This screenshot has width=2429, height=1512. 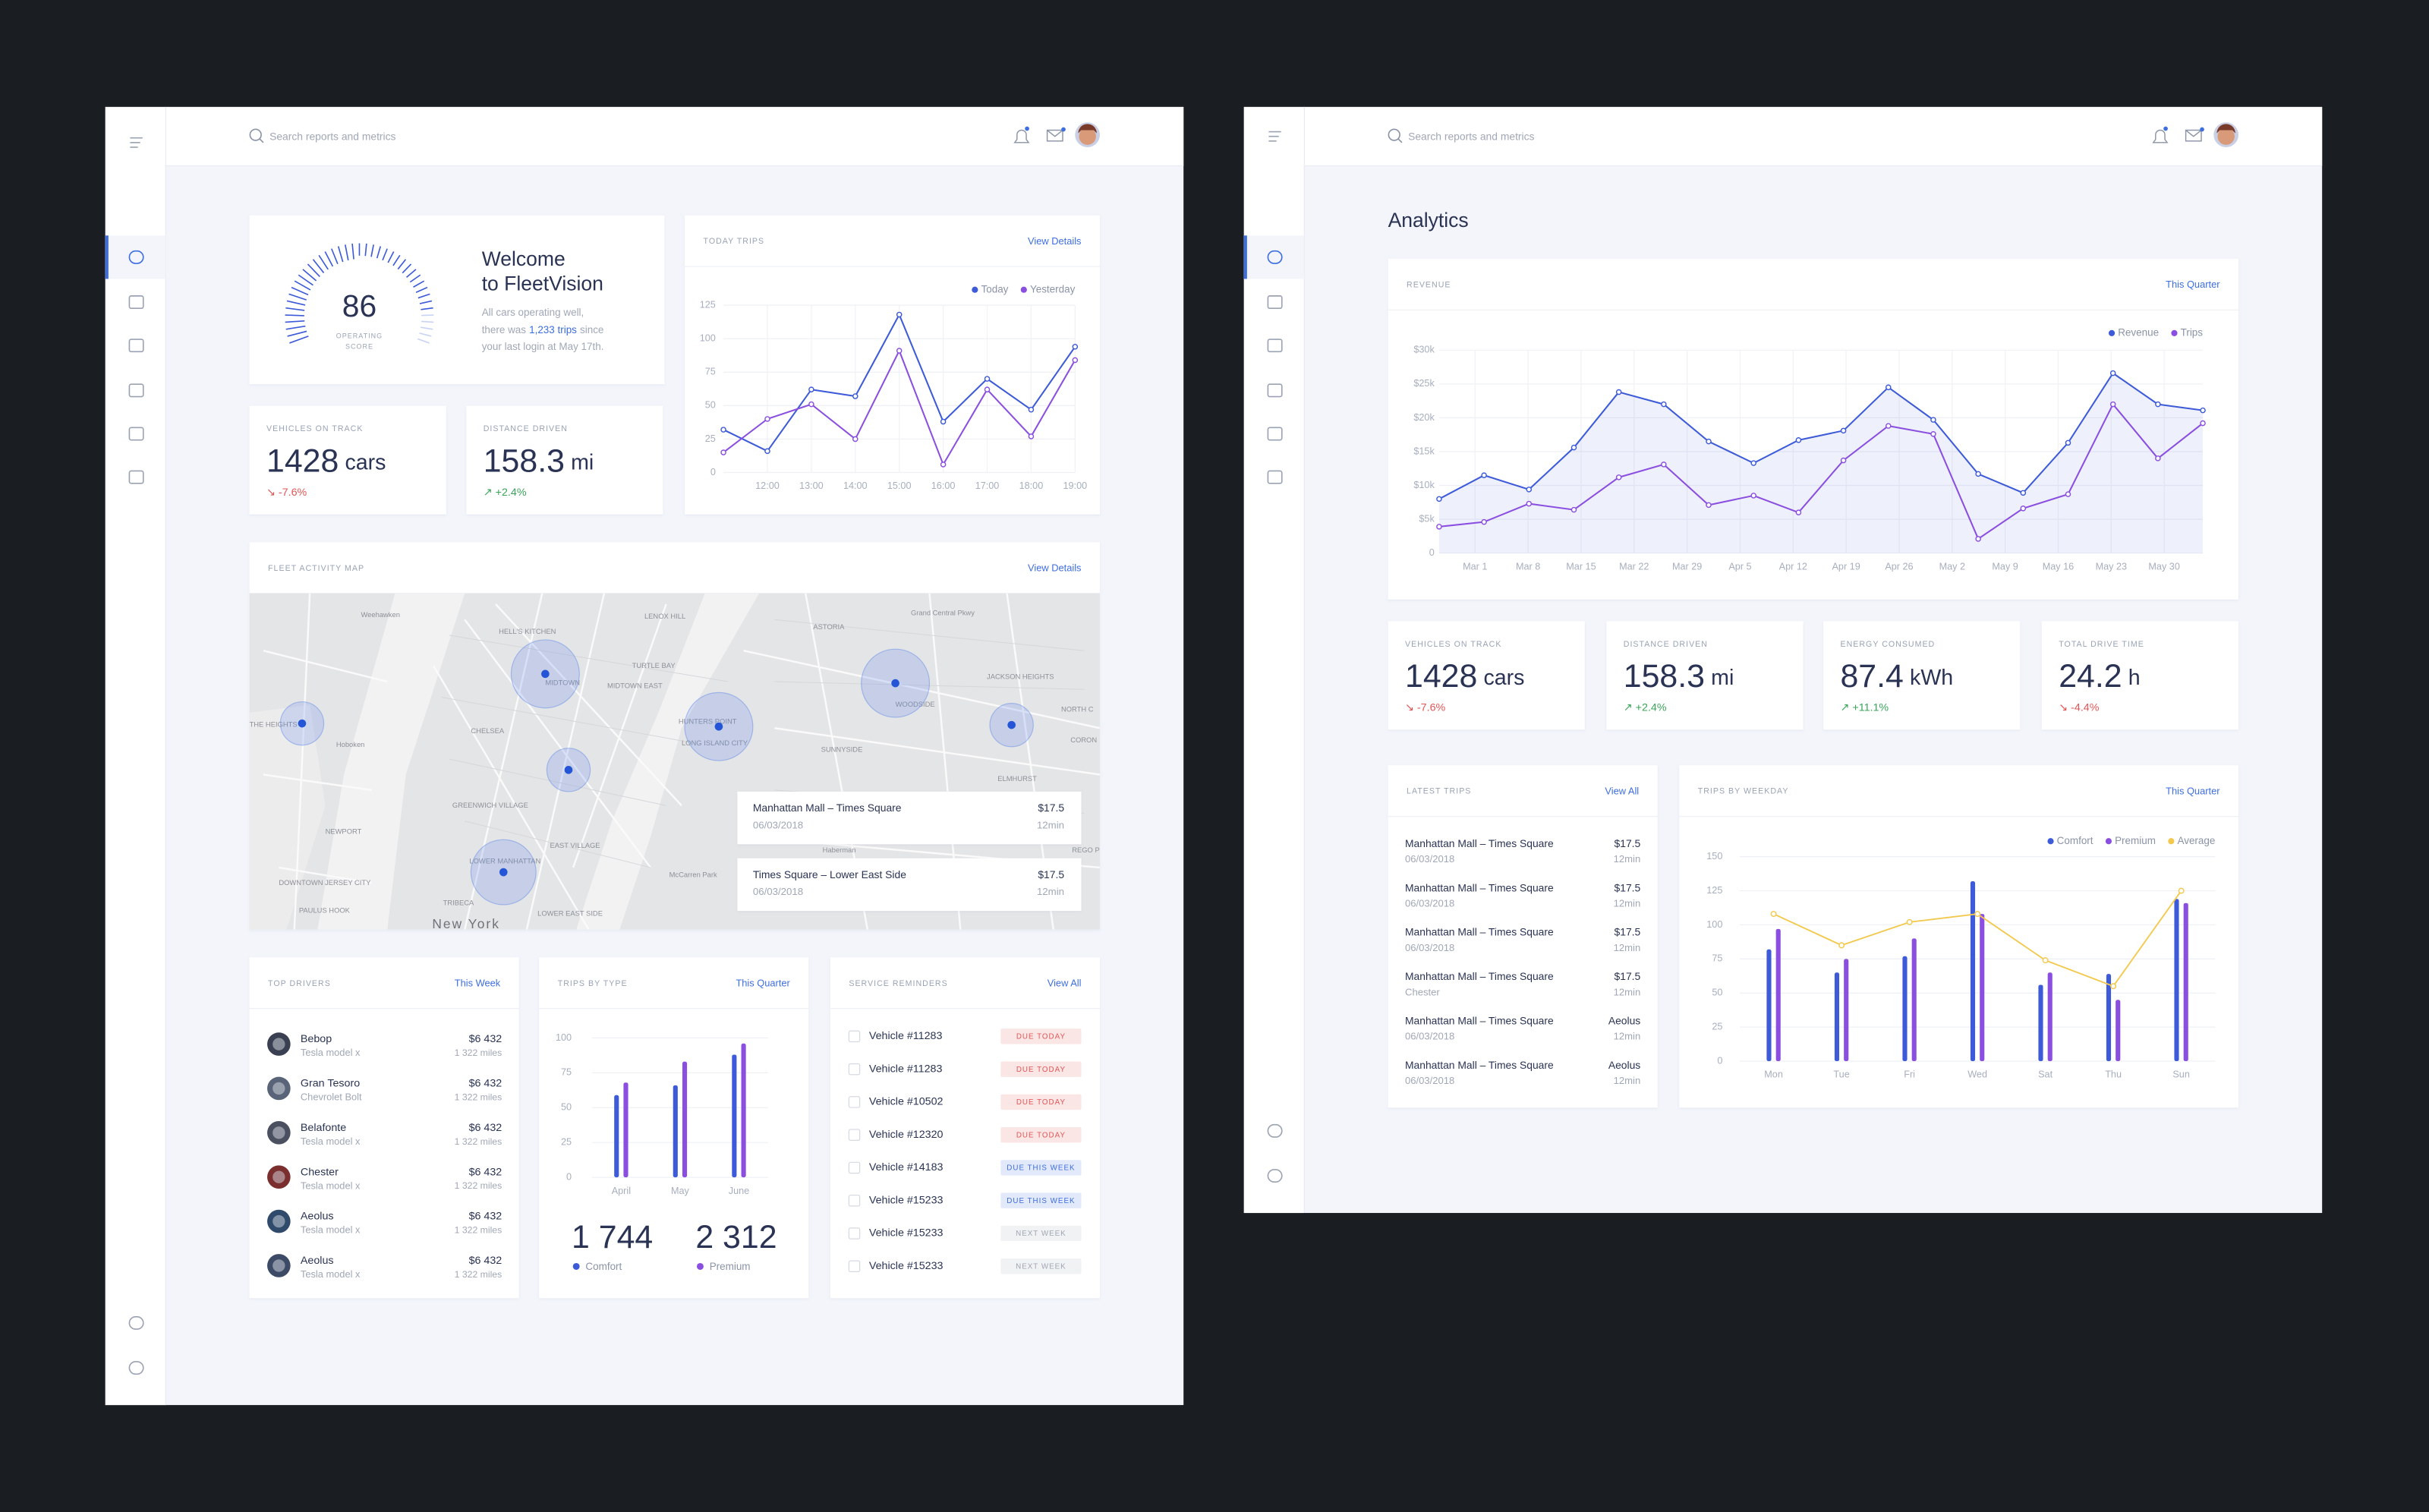 I want to click on status-badge, so click(x=1041, y=1266).